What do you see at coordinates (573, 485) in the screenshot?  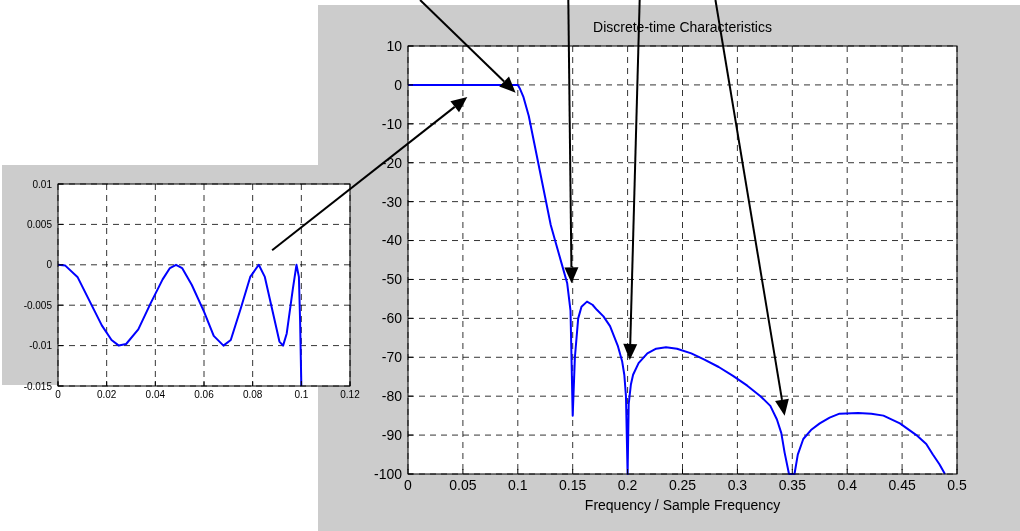 I see `x-tick-label: 0.15` at bounding box center [573, 485].